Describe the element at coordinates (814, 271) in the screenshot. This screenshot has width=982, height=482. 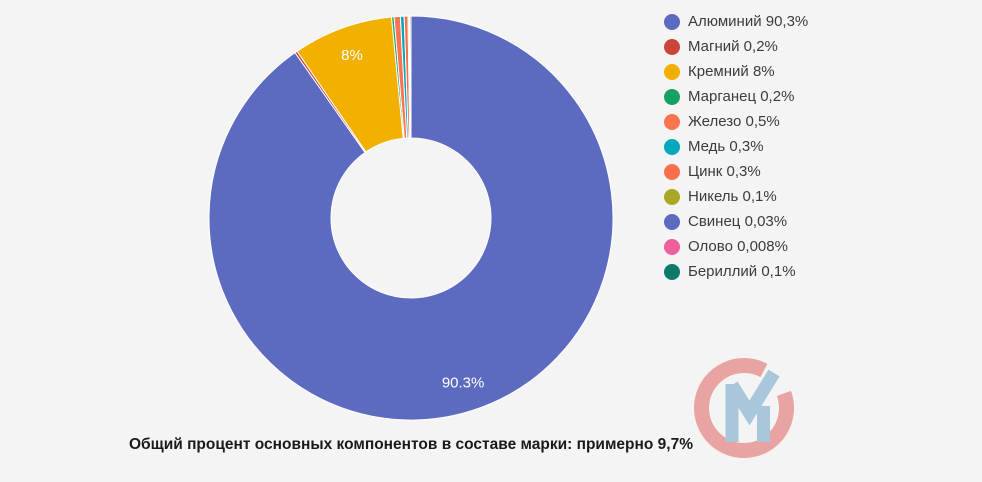
I see `legend-item-Бериллий: Бериллий 0,1%` at that location.